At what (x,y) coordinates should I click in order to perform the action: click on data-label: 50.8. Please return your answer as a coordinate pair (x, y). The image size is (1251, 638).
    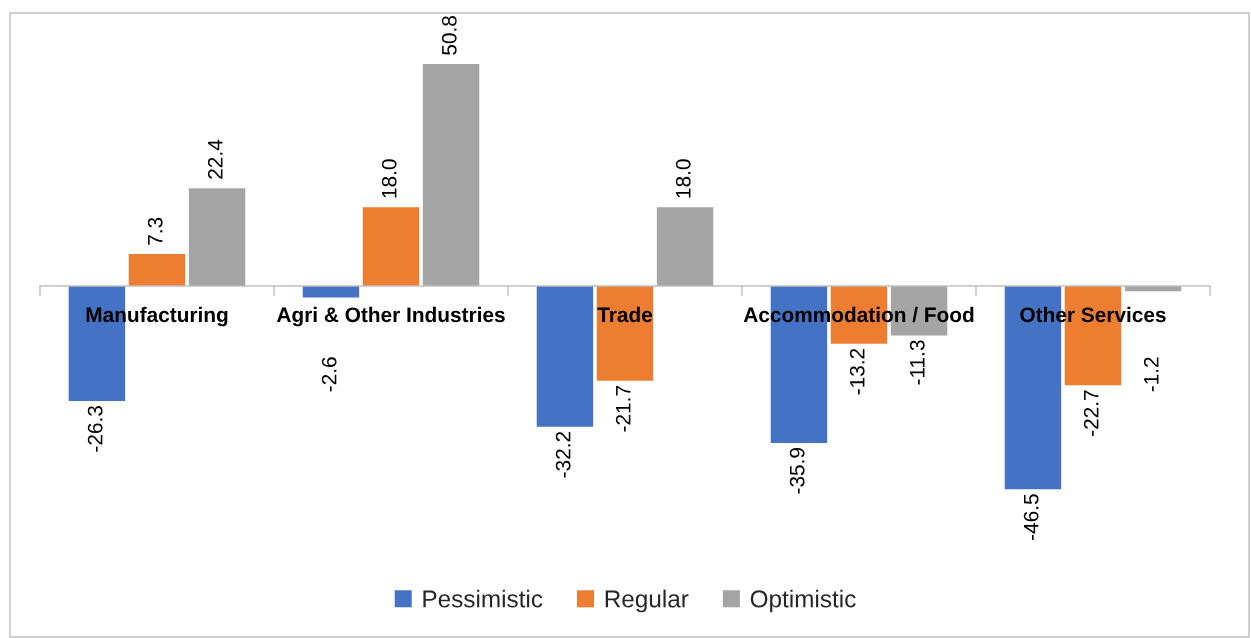
    Looking at the image, I should click on (449, 35).